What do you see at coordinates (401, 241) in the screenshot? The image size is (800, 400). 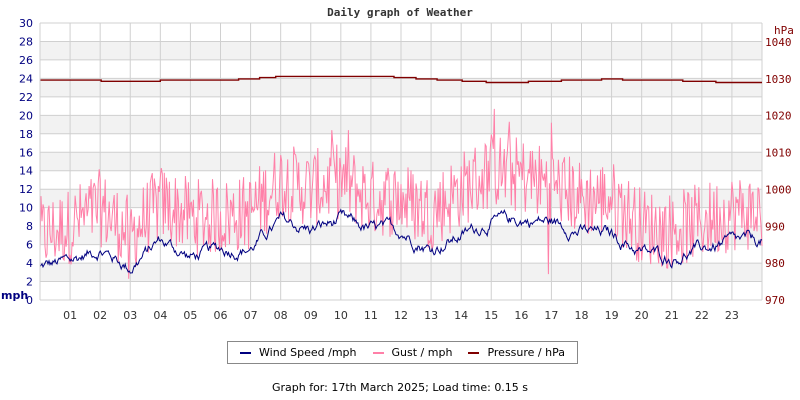 I see `wind-speed-series-line` at bounding box center [401, 241].